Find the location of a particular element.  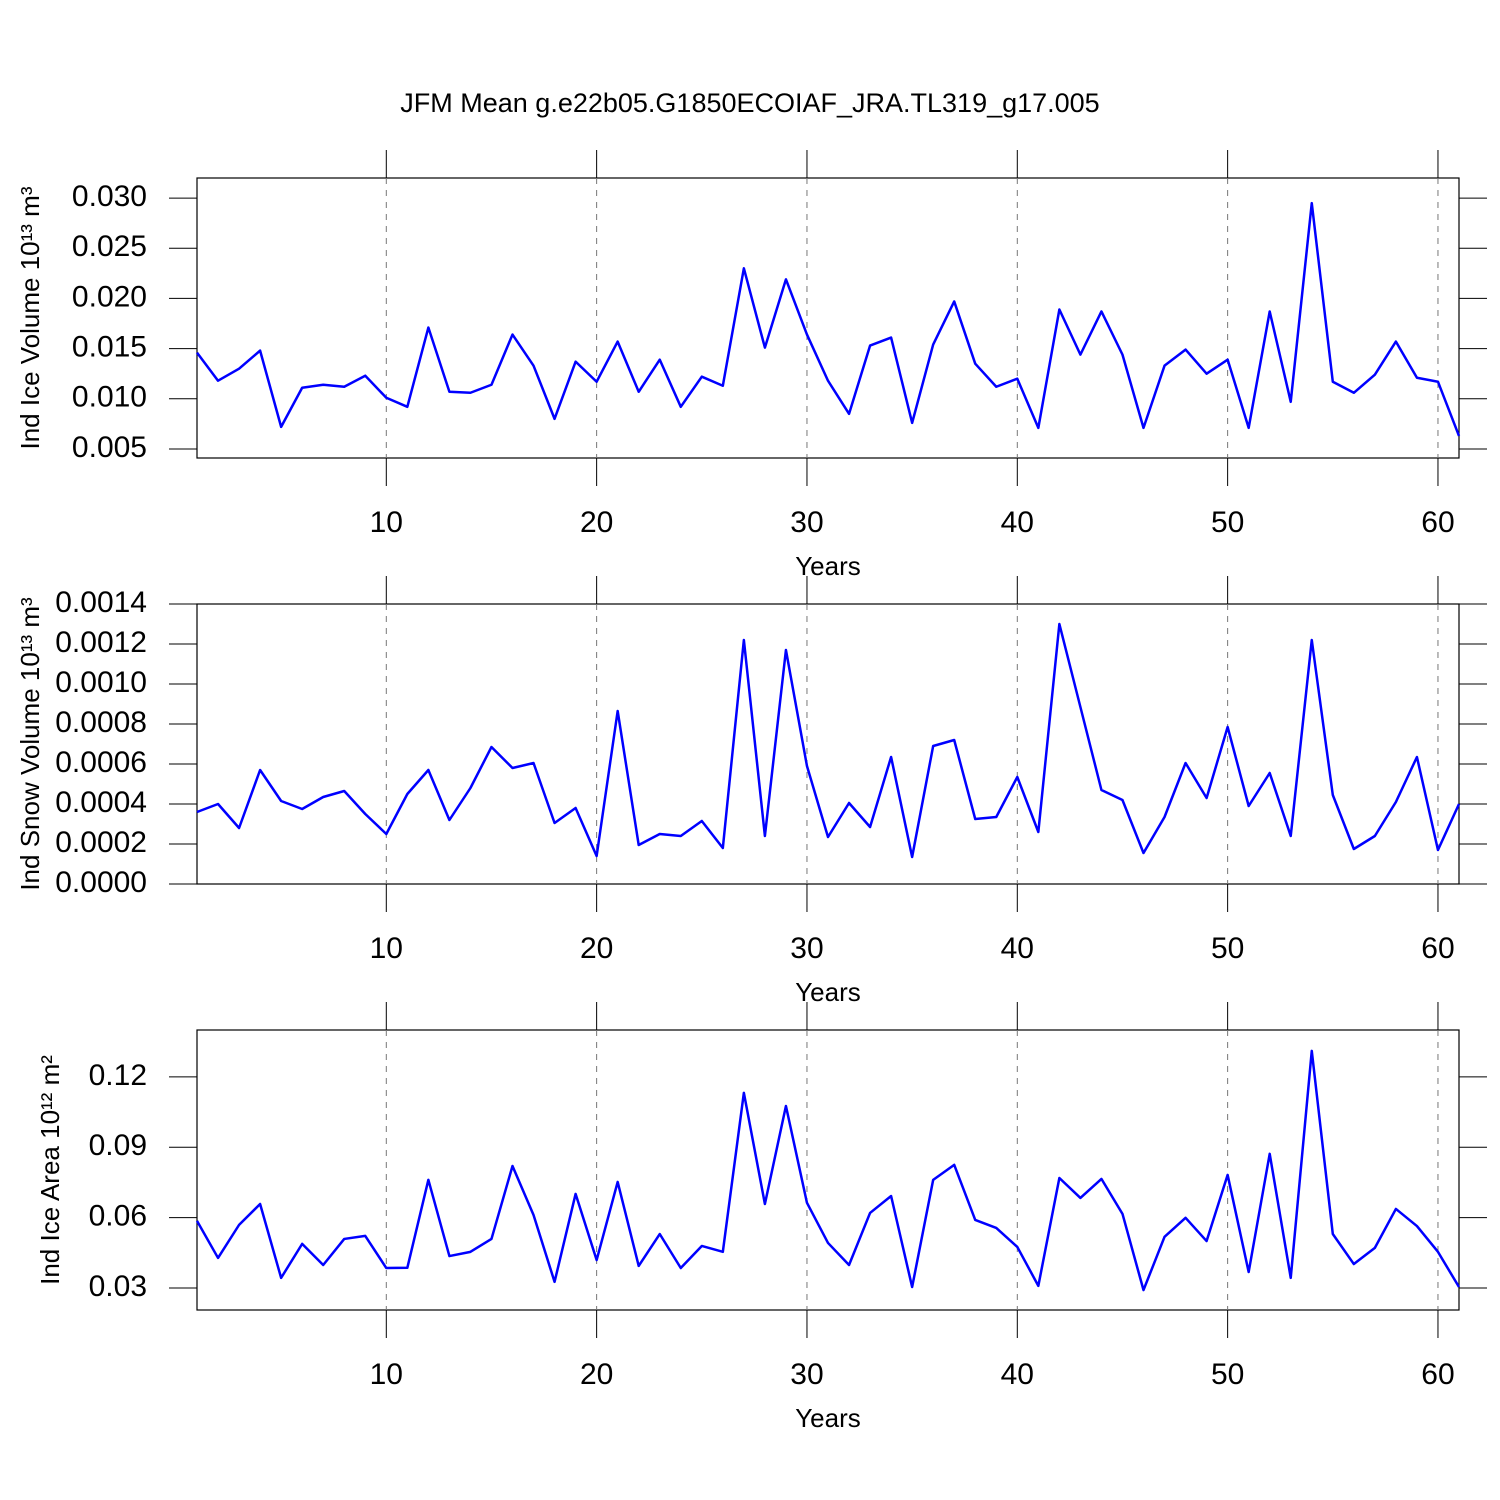

y-tick-label: 0.0006 is located at coordinates (101, 762).